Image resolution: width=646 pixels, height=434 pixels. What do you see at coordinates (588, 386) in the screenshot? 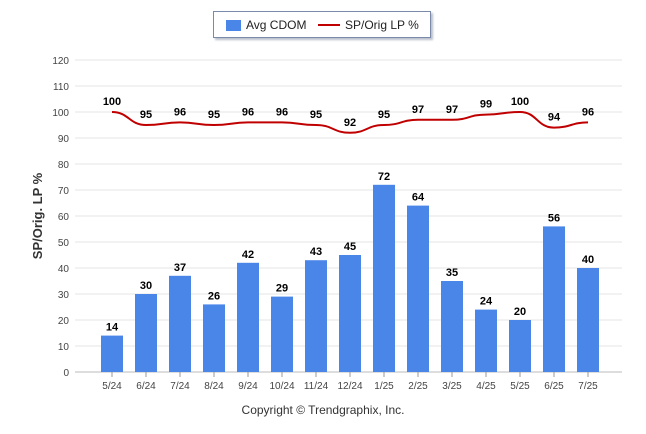
I see `x-tick-label: 7/25` at bounding box center [588, 386].